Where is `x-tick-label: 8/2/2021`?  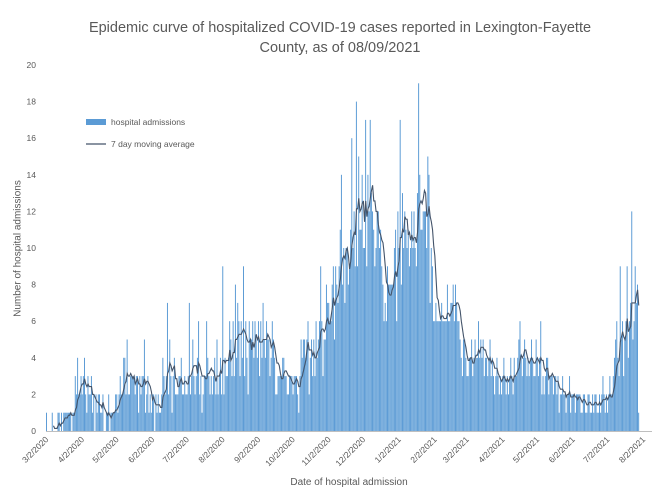 x-tick-label: 8/2/2021 is located at coordinates (632, 449).